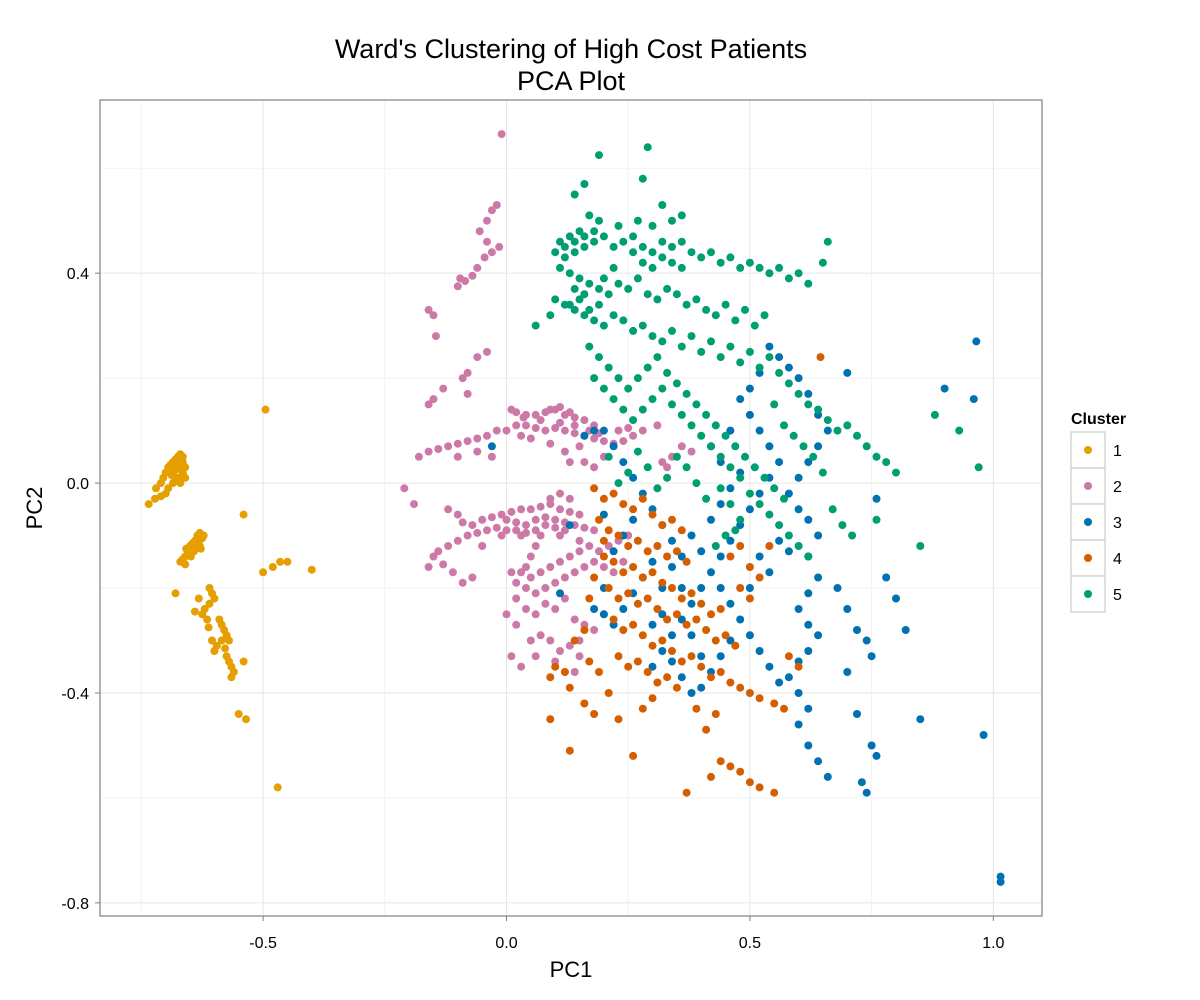 The width and height of the screenshot is (1200, 1000). What do you see at coordinates (1088, 486) in the screenshot?
I see `legend-key-swatch` at bounding box center [1088, 486].